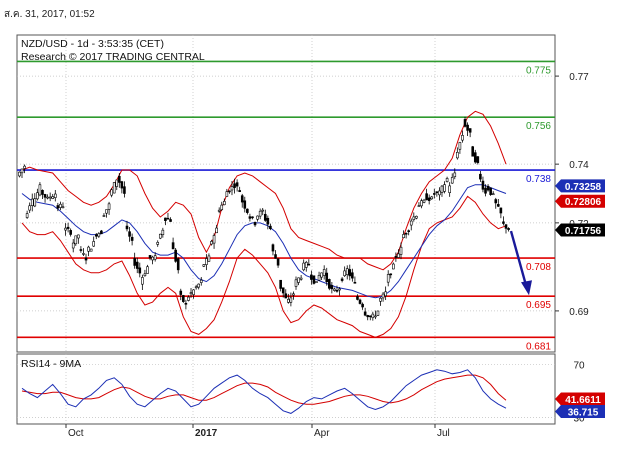  What do you see at coordinates (257, 431) in the screenshot?
I see `time-axis: Oct 2017 Apr Jul` at bounding box center [257, 431].